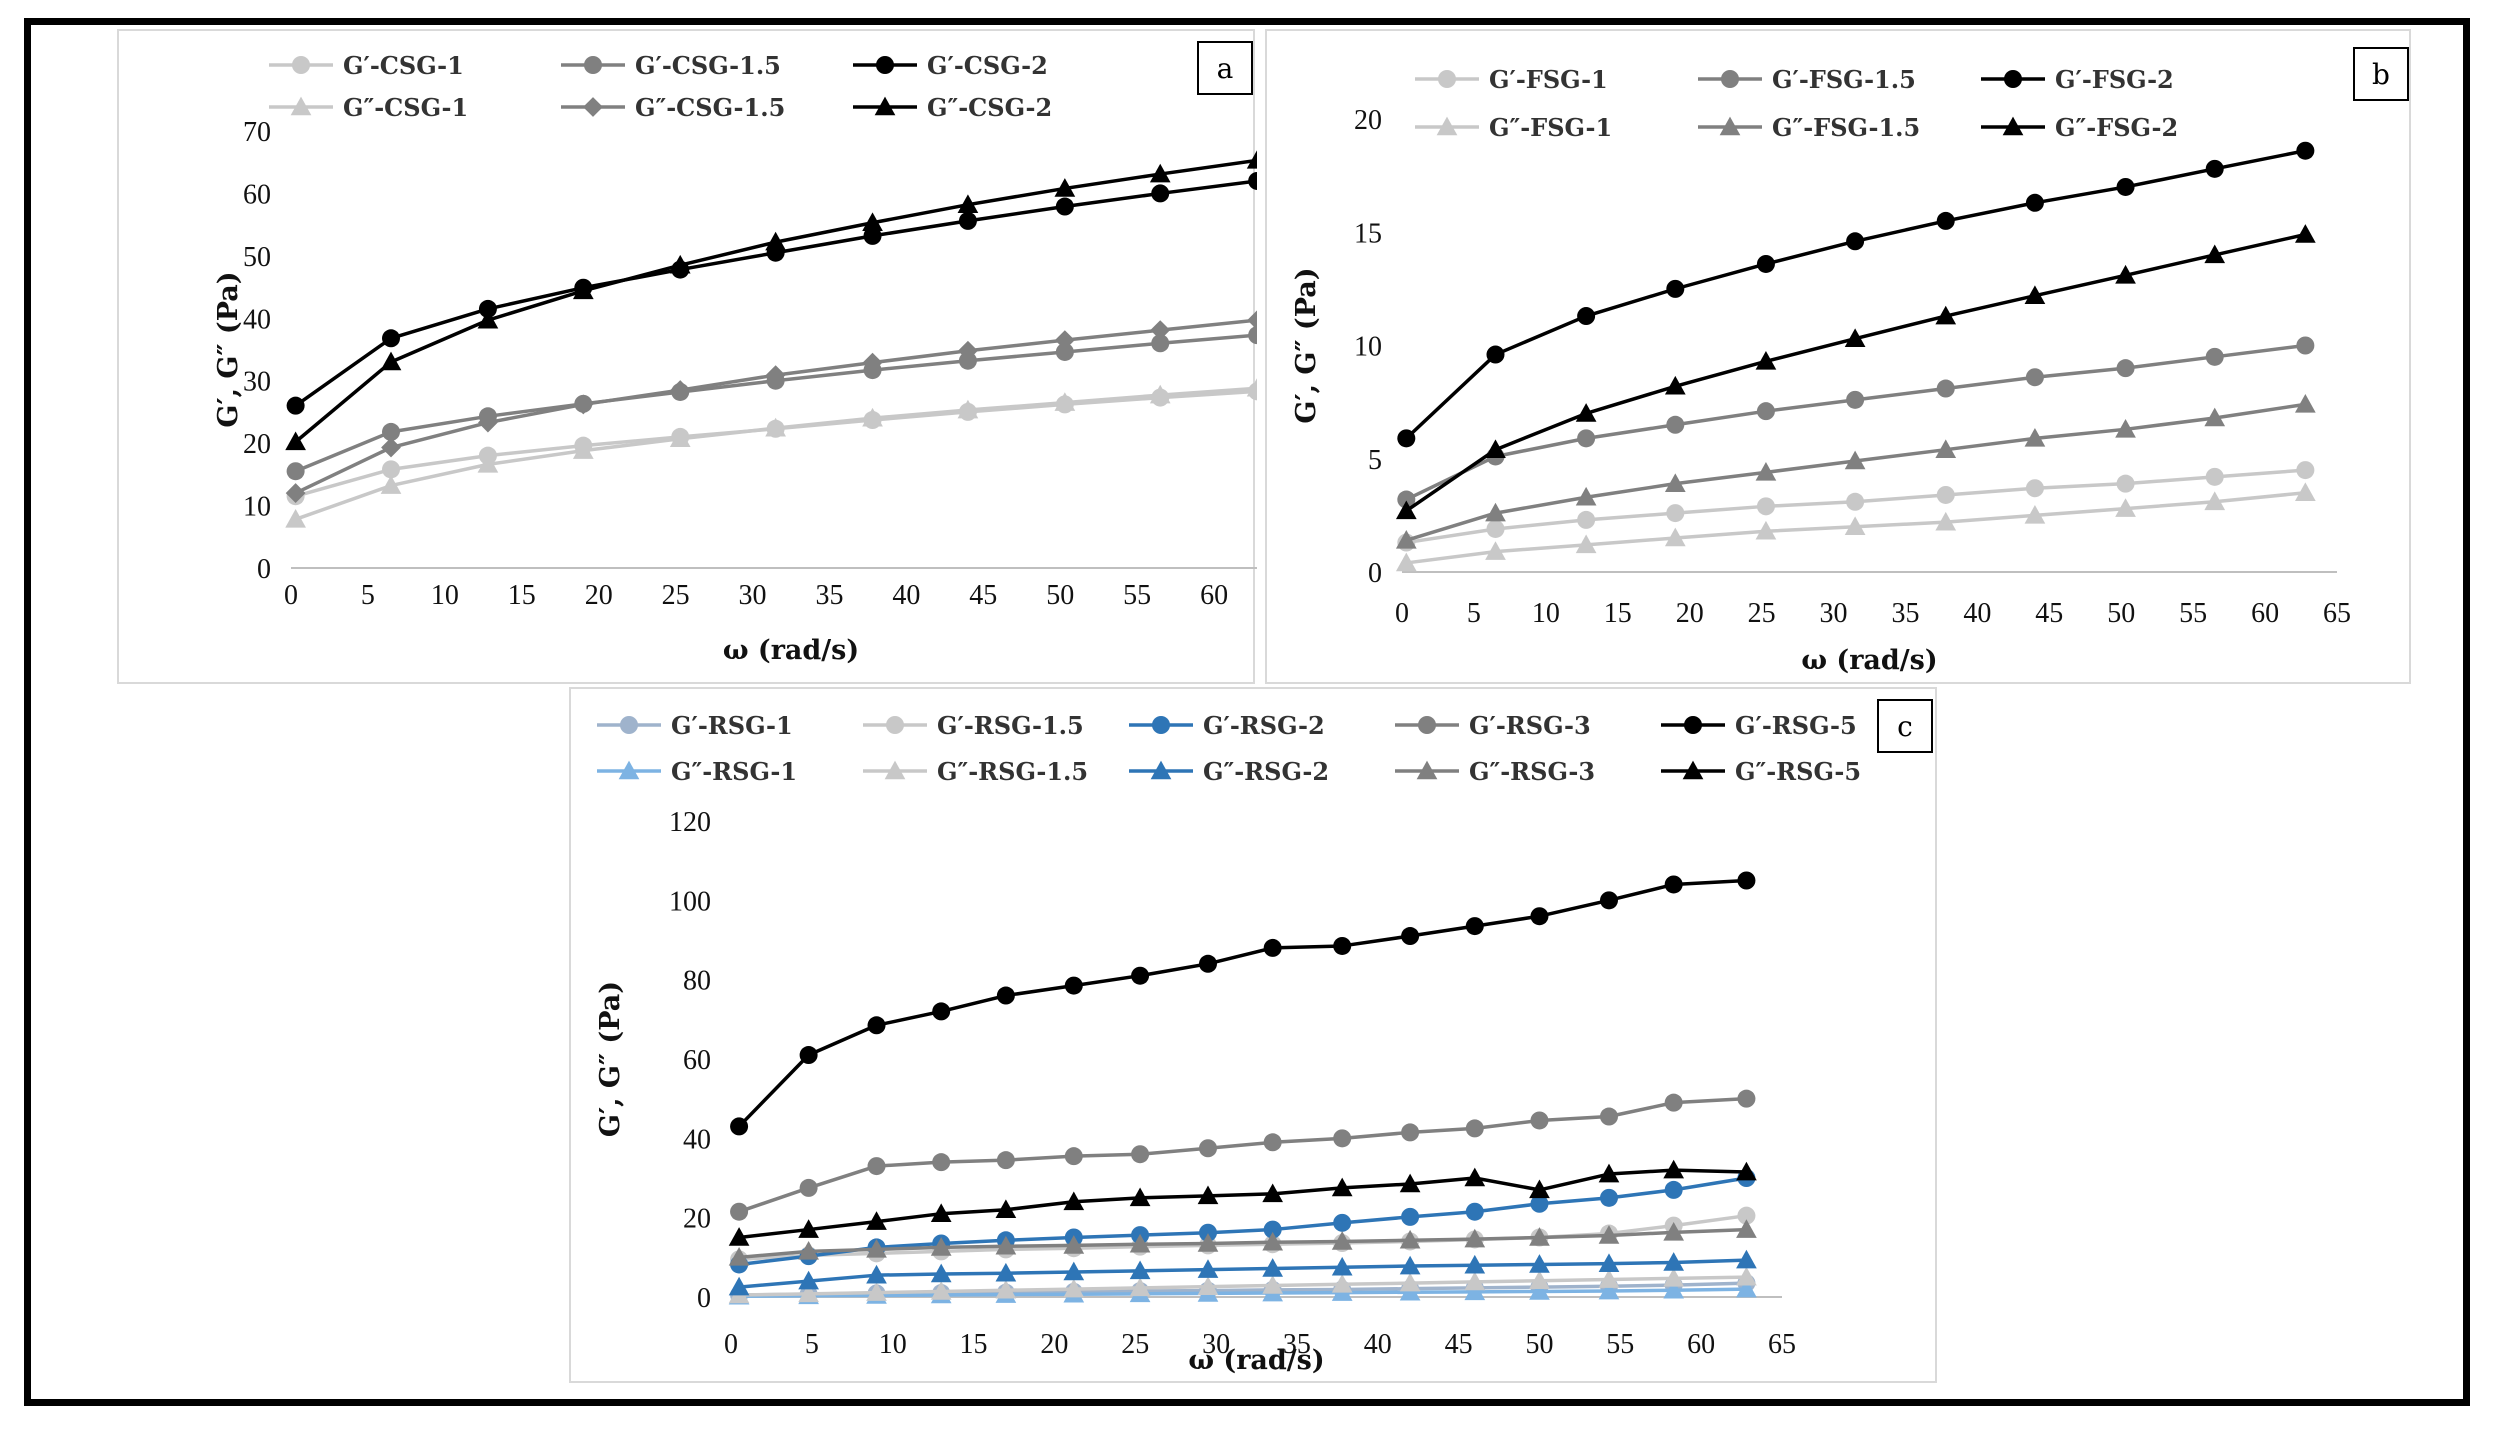 This screenshot has height=1430, width=2502. Describe the element at coordinates (697, 981) in the screenshot. I see `y-tick-c-80: 80` at that location.